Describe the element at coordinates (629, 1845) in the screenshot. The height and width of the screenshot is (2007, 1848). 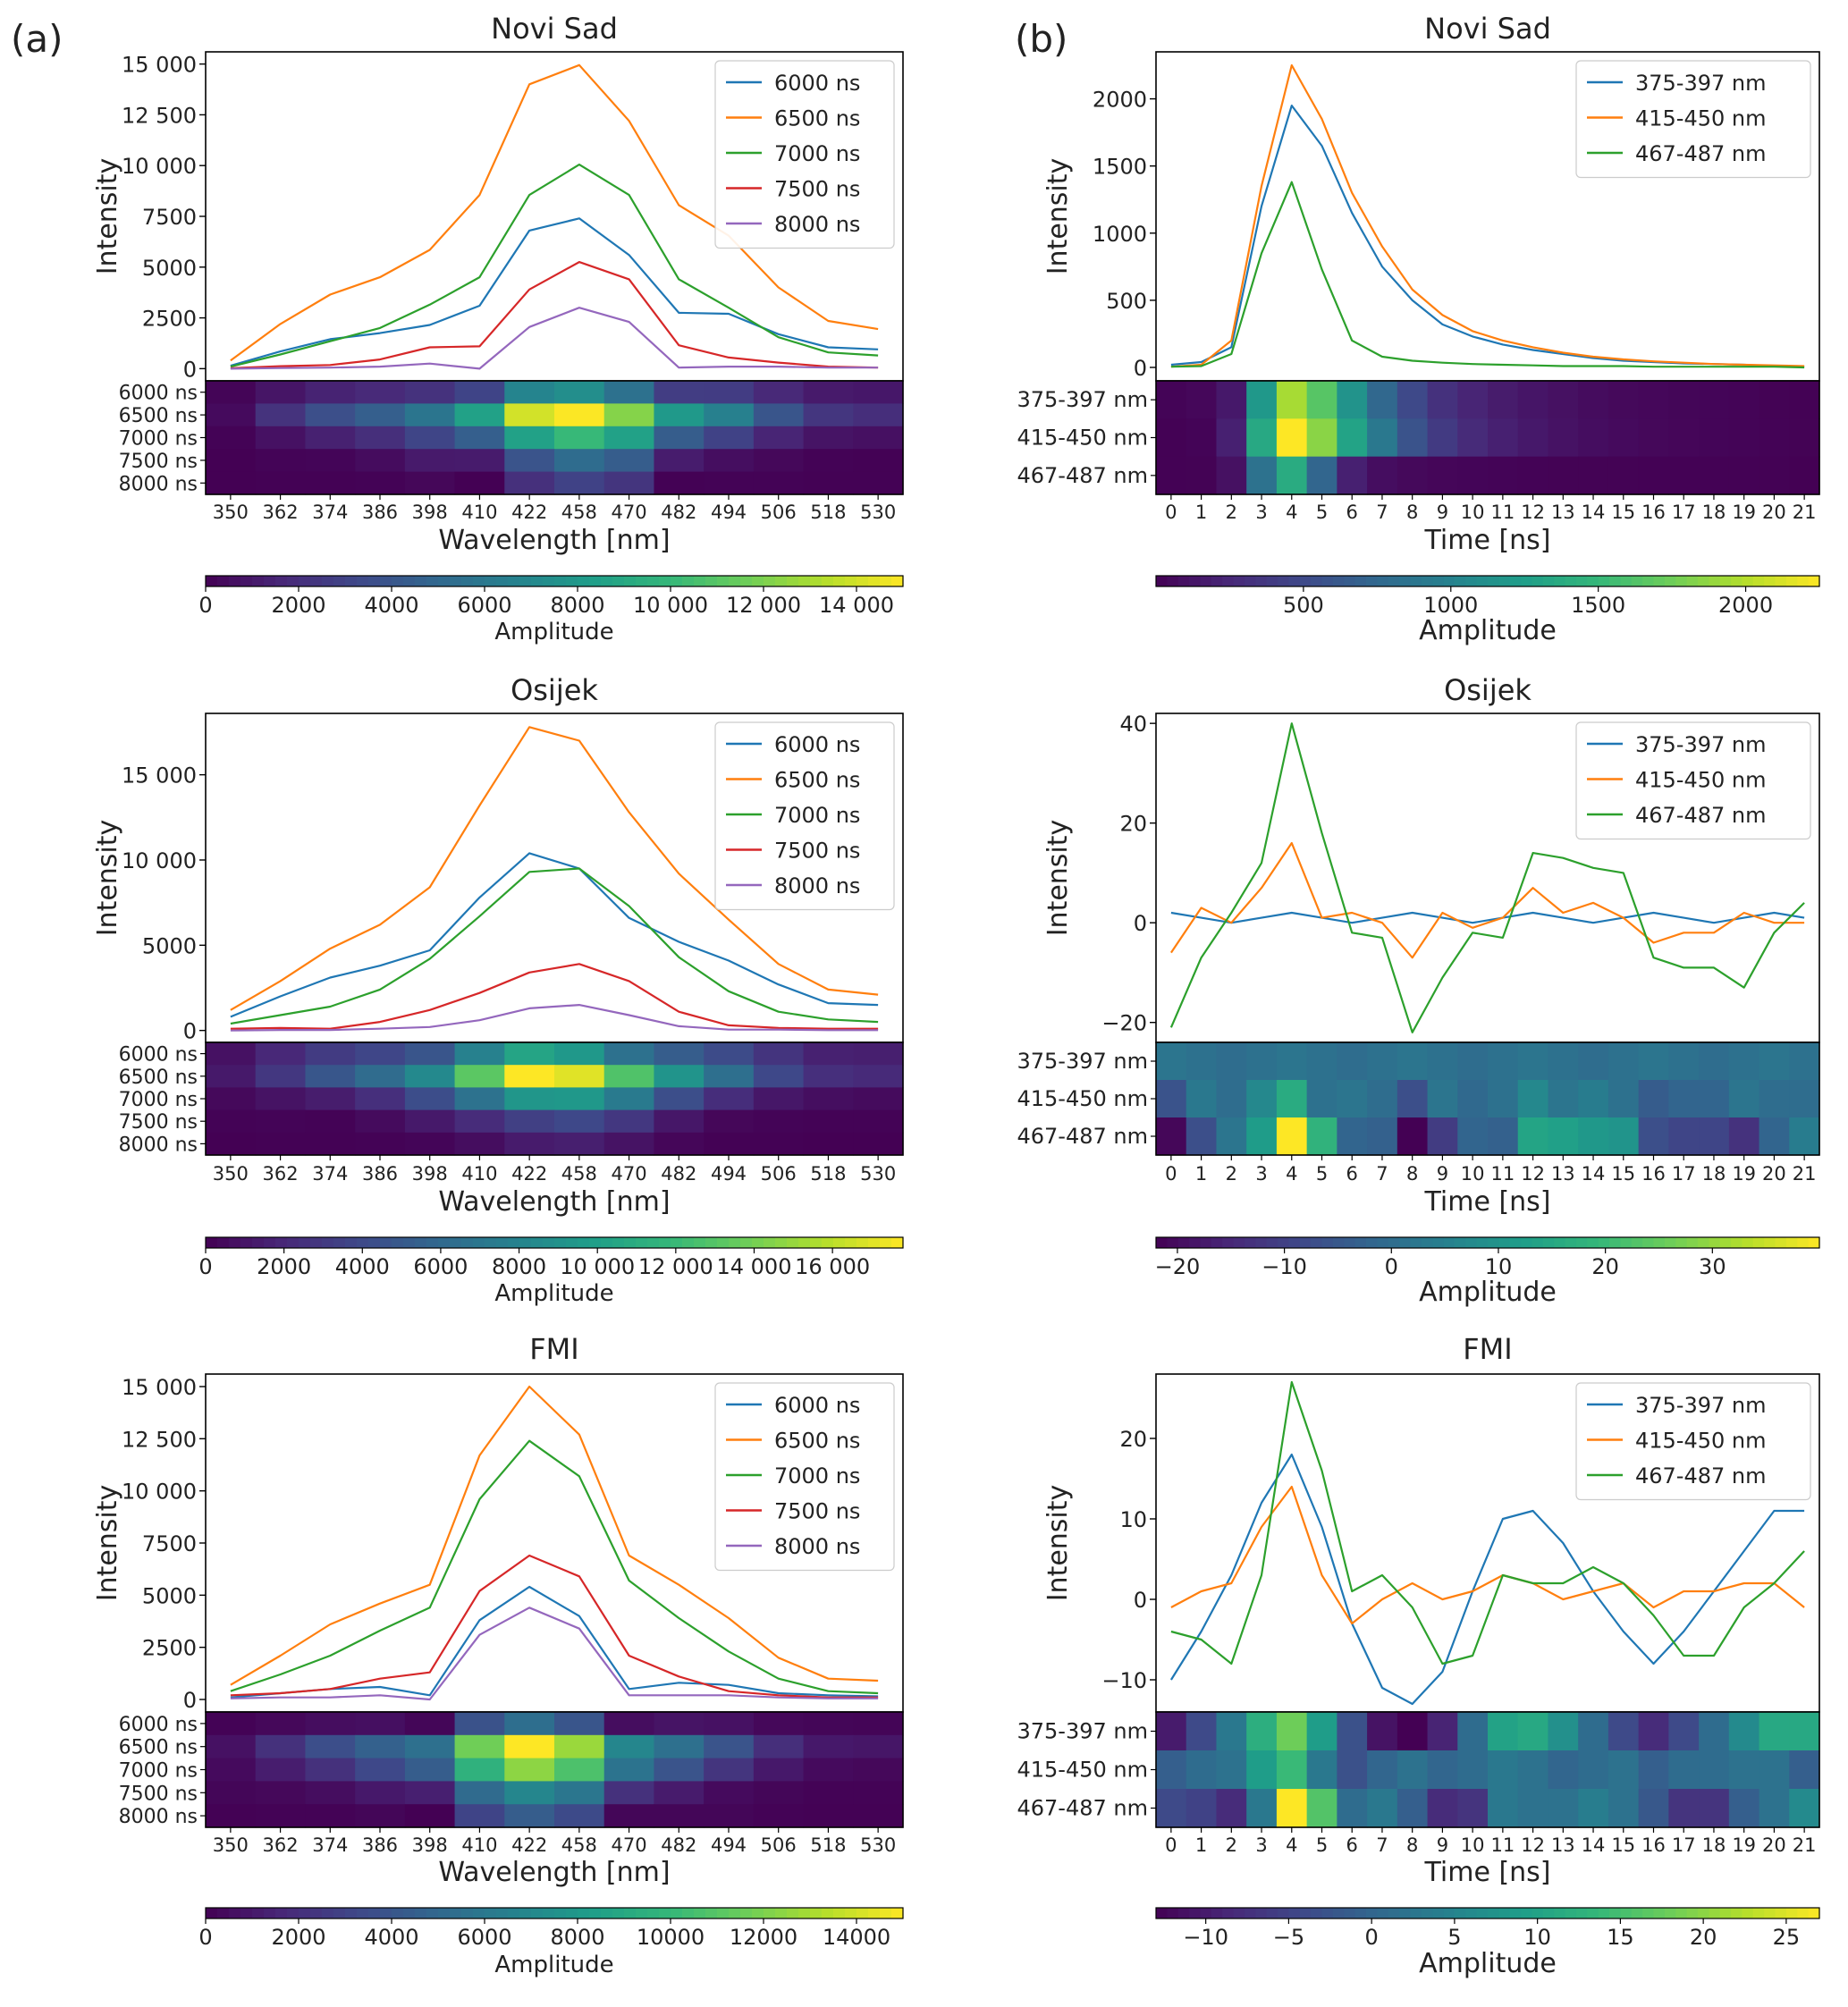
I see `x-tick-label: 470` at that location.